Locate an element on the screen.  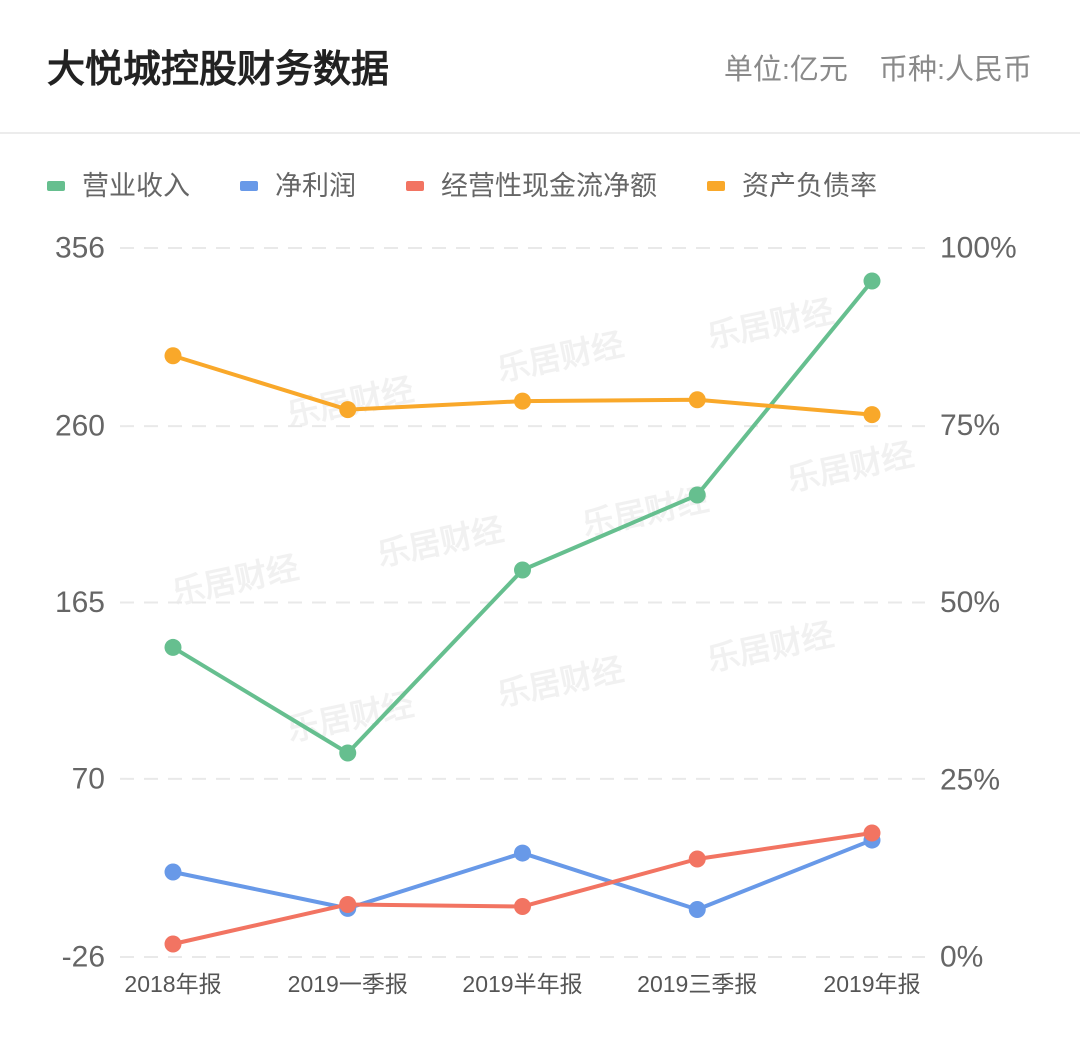
operating-cash-flow-series is located at coordinates (522, 888).